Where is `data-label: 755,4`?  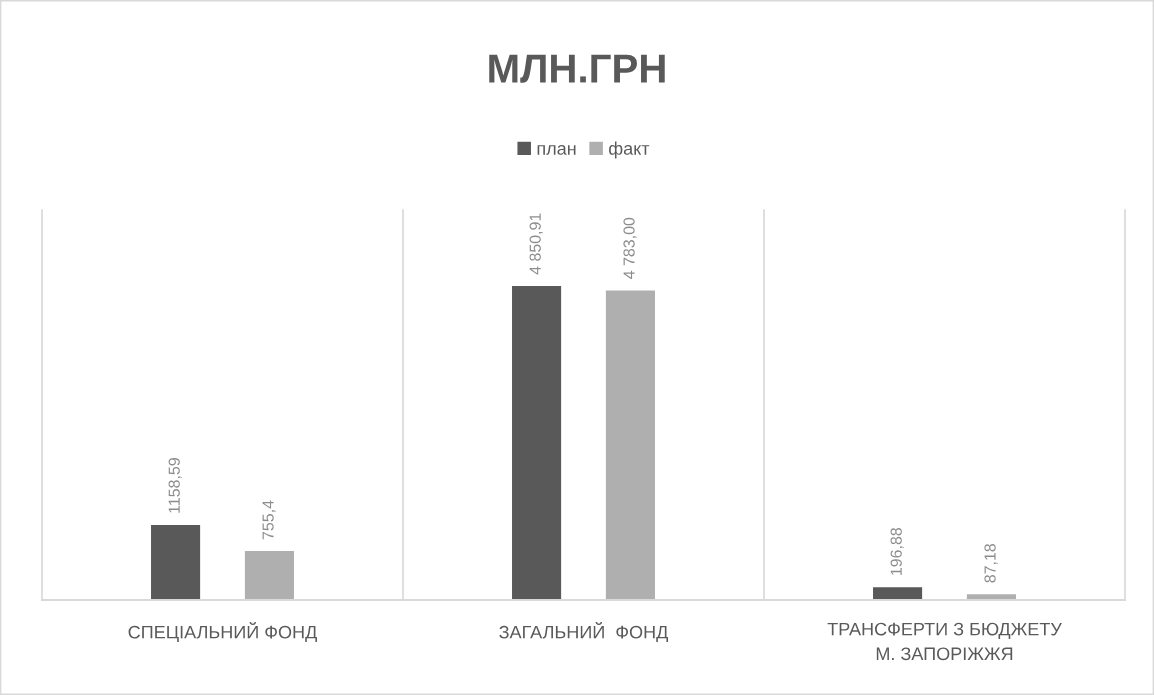 data-label: 755,4 is located at coordinates (269, 520).